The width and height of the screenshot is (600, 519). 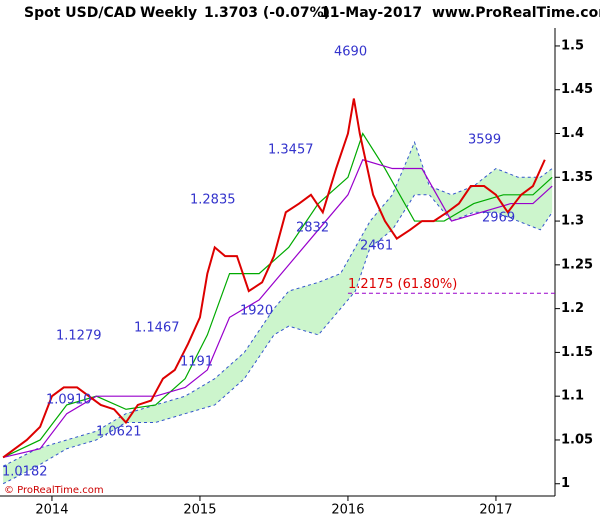 I want to click on annotation: 1.0910, so click(x=69, y=400).